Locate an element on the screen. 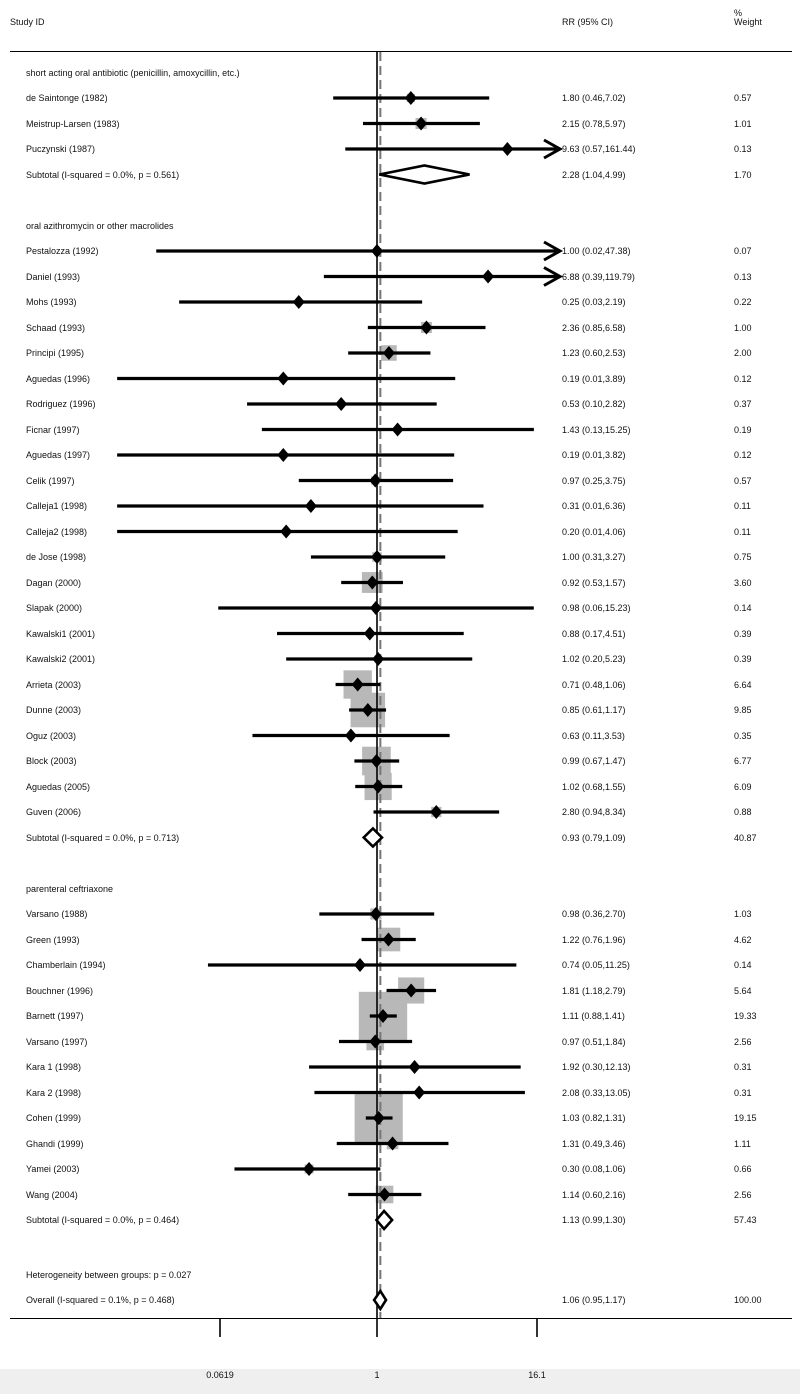  rr-ci-value: 2.08 (0.33,13.05) is located at coordinates (596, 1092).